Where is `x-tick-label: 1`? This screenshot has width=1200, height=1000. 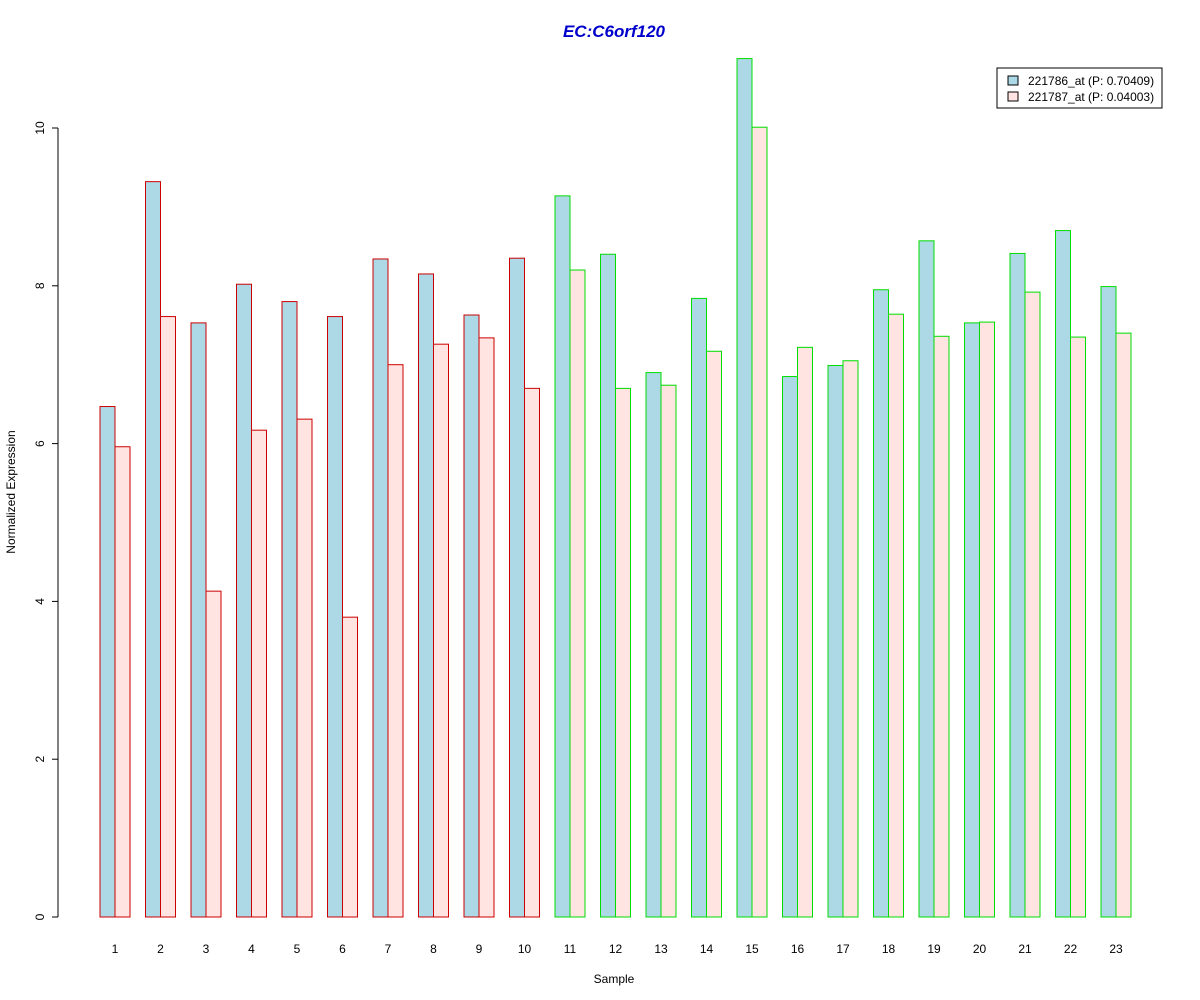 x-tick-label: 1 is located at coordinates (115, 949).